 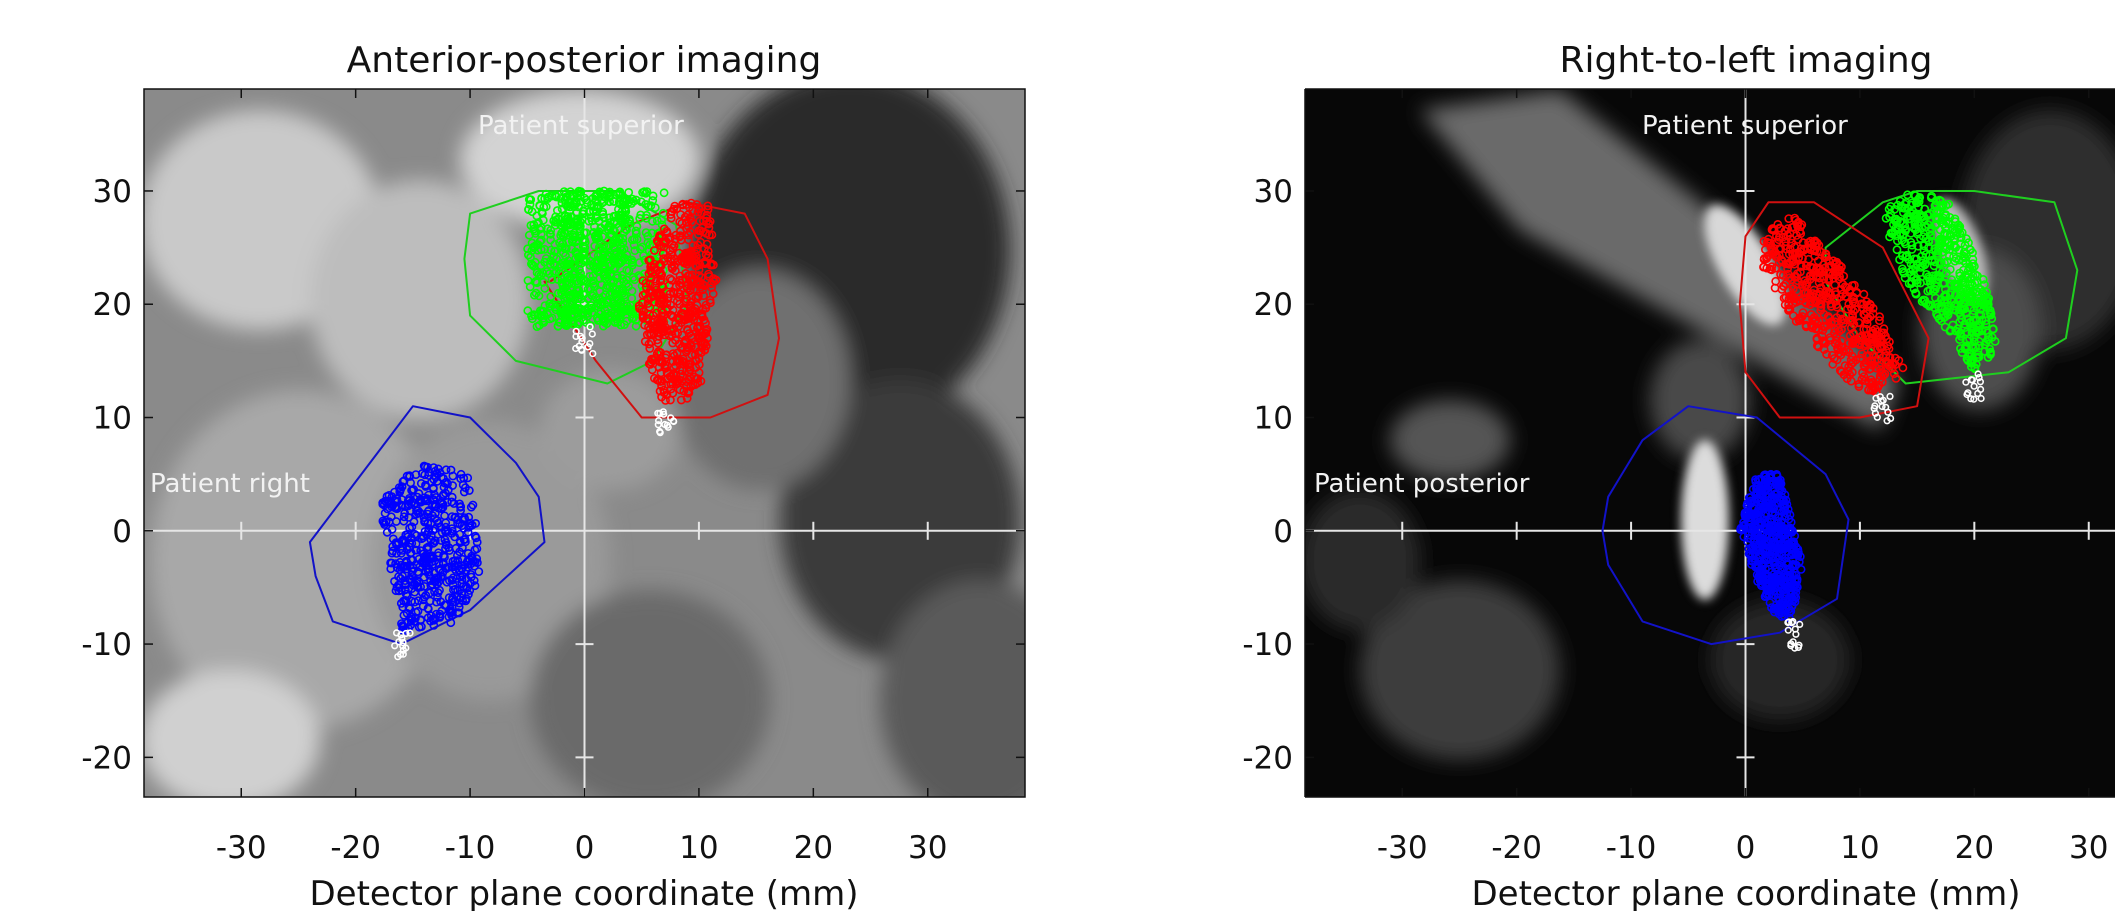 What do you see at coordinates (1746, 60) in the screenshot?
I see `chart-title: Right-to-left imaging` at bounding box center [1746, 60].